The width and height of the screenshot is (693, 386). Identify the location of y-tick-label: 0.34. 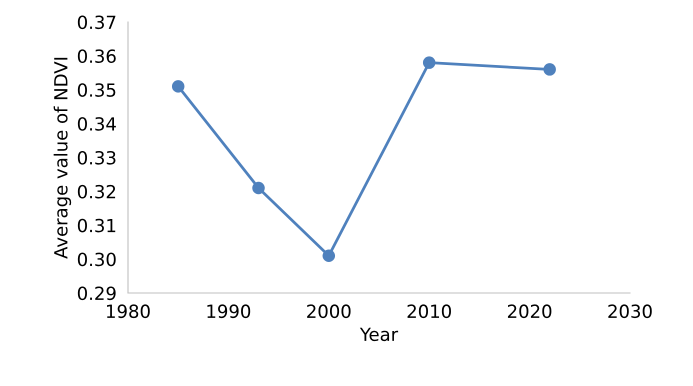
(97, 124).